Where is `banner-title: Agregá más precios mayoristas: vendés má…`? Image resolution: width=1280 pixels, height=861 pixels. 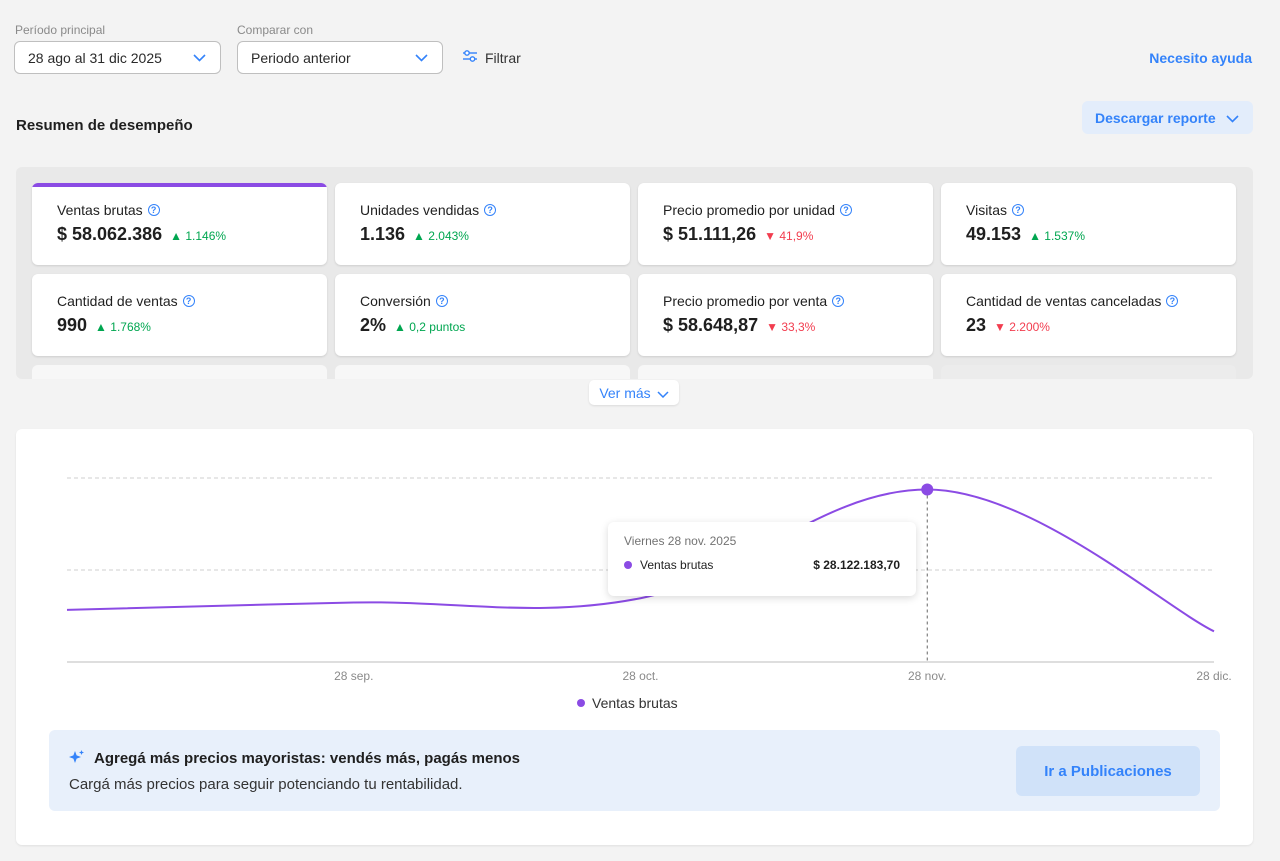 banner-title: Agregá más precios mayoristas: vendés má… is located at coordinates (307, 758).